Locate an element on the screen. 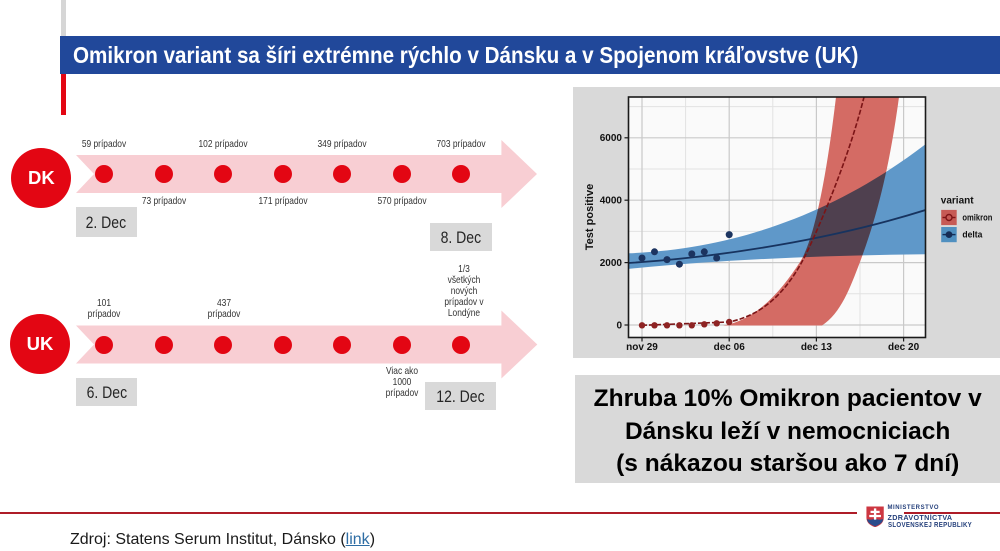 This screenshot has height=551, width=1000. svg-text: nov 29 is located at coordinates (642, 347).